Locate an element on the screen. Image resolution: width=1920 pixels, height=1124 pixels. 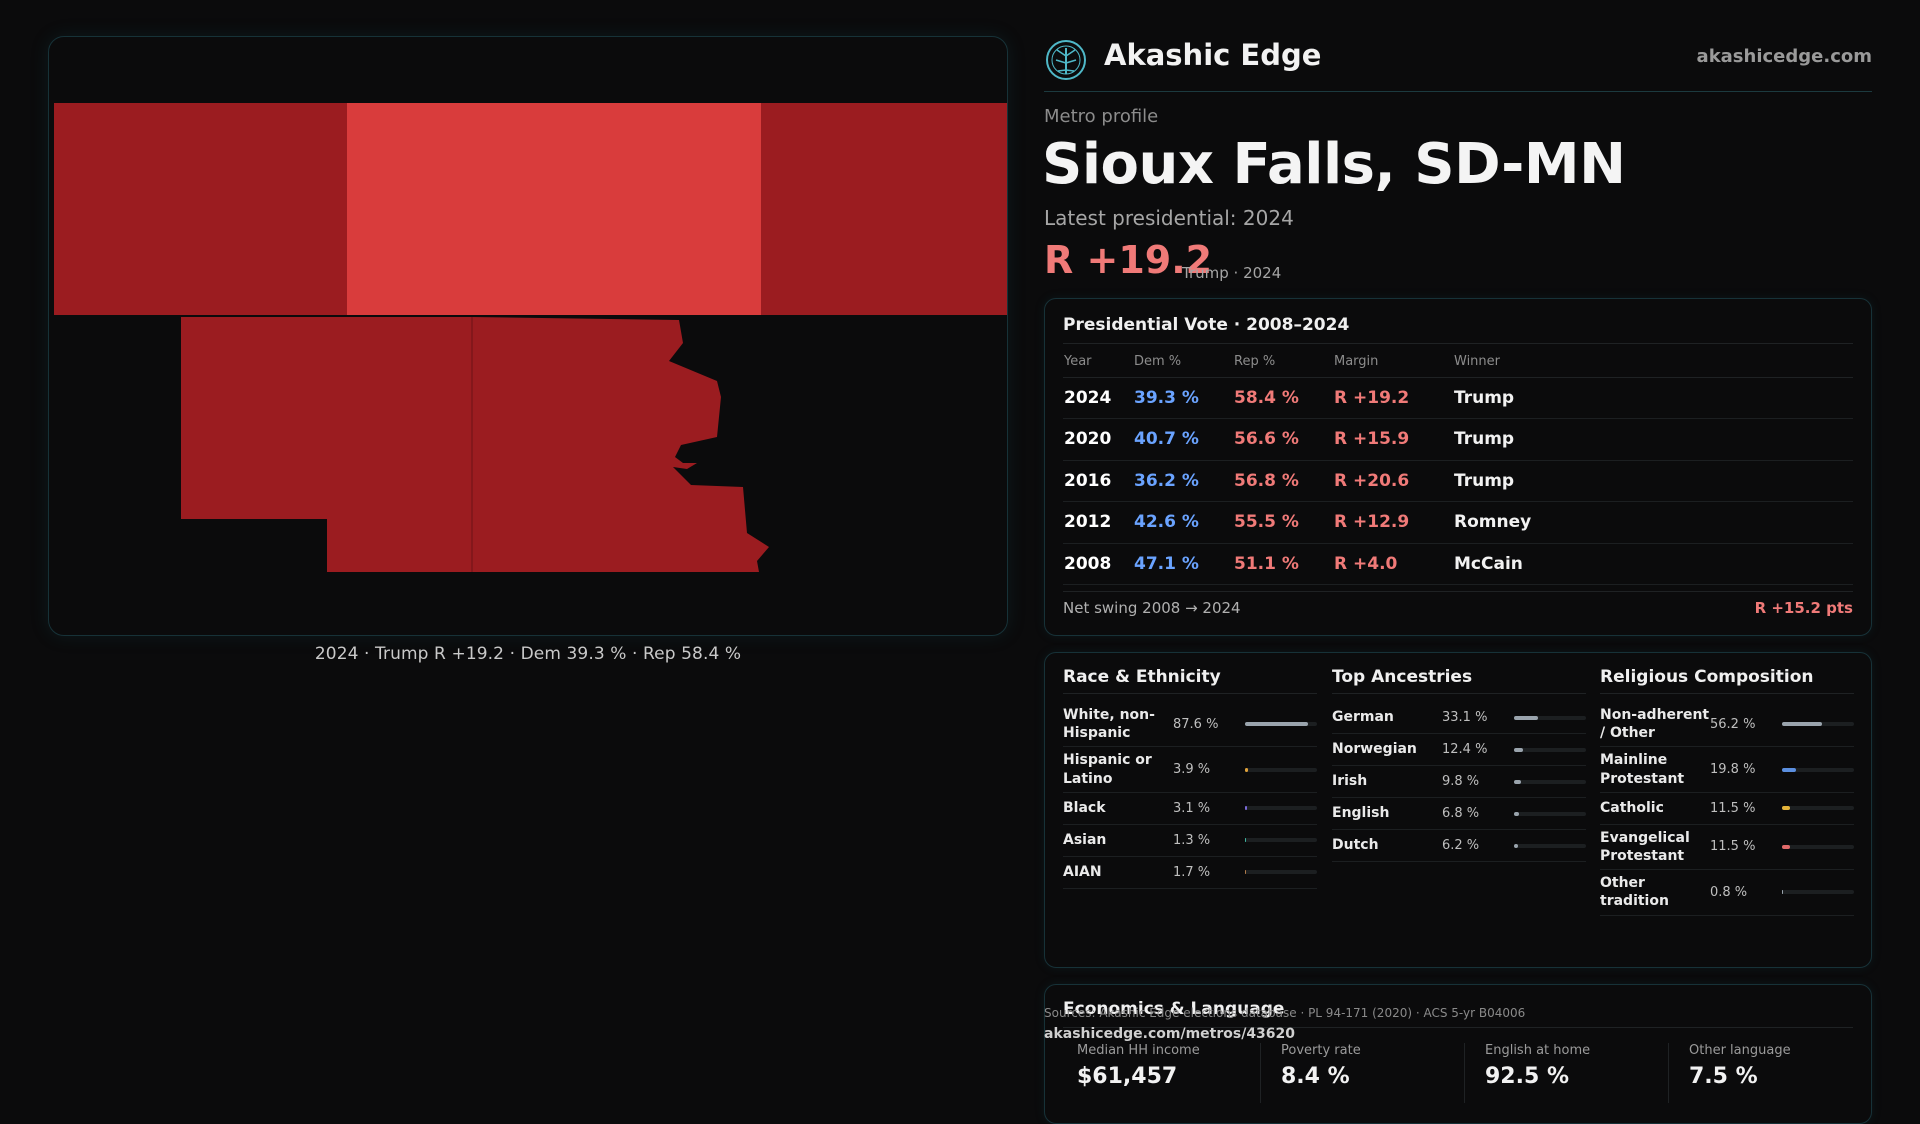
akashic-tree-icon is located at coordinates (1066, 60).